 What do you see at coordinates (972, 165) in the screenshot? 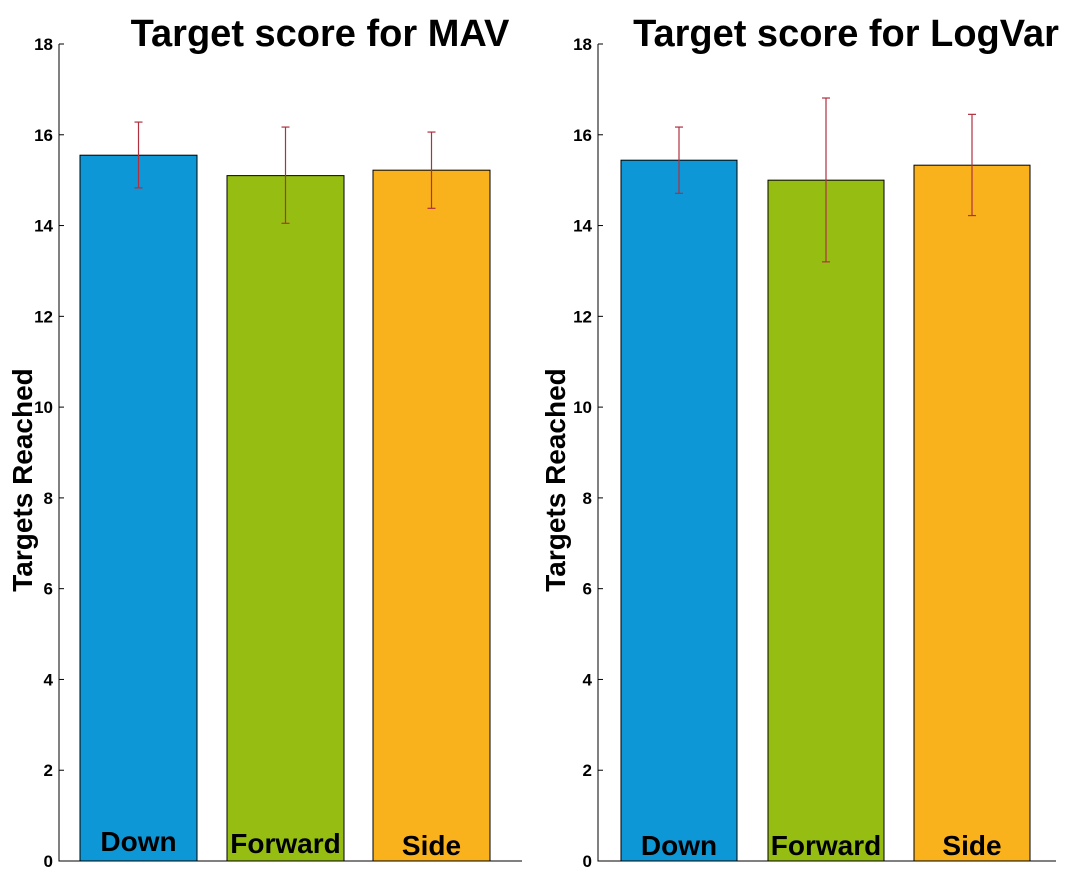
I see `logvar-error-bar-side` at bounding box center [972, 165].